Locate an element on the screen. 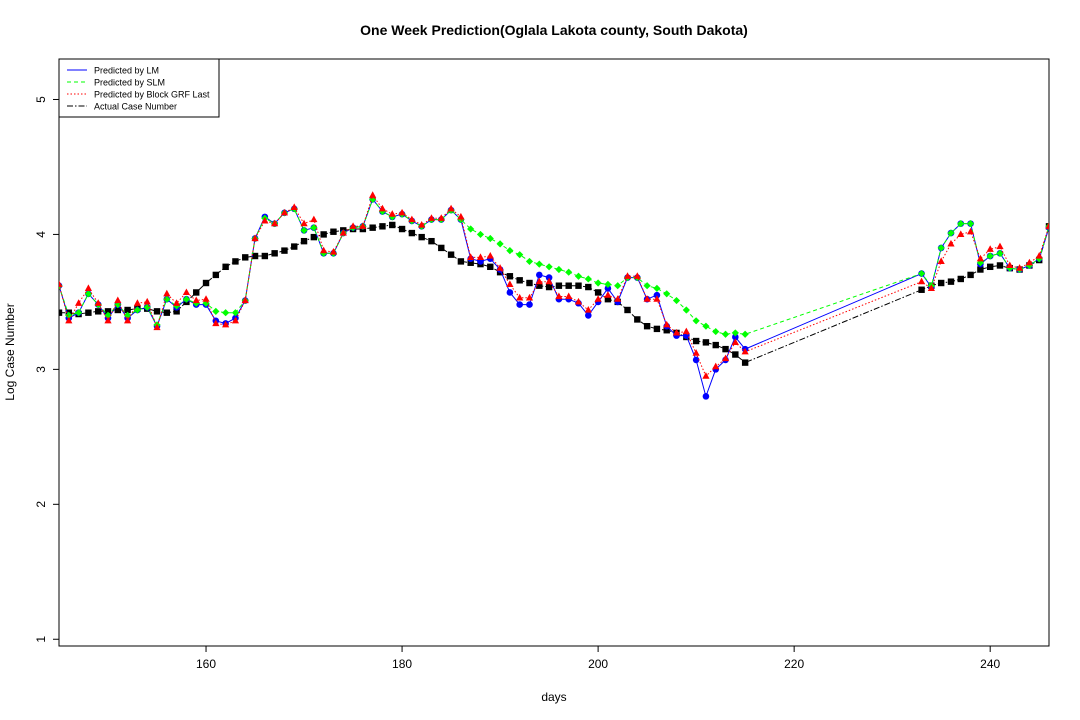  x-tick-label: 220 is located at coordinates (794, 664).